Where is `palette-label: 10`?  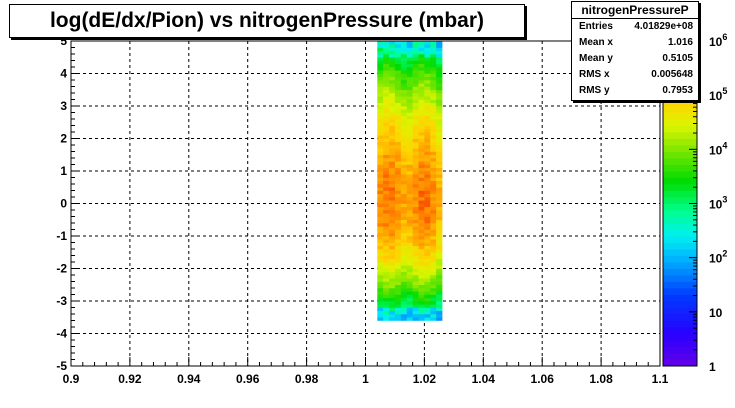
palette-label: 10 is located at coordinates (716, 313).